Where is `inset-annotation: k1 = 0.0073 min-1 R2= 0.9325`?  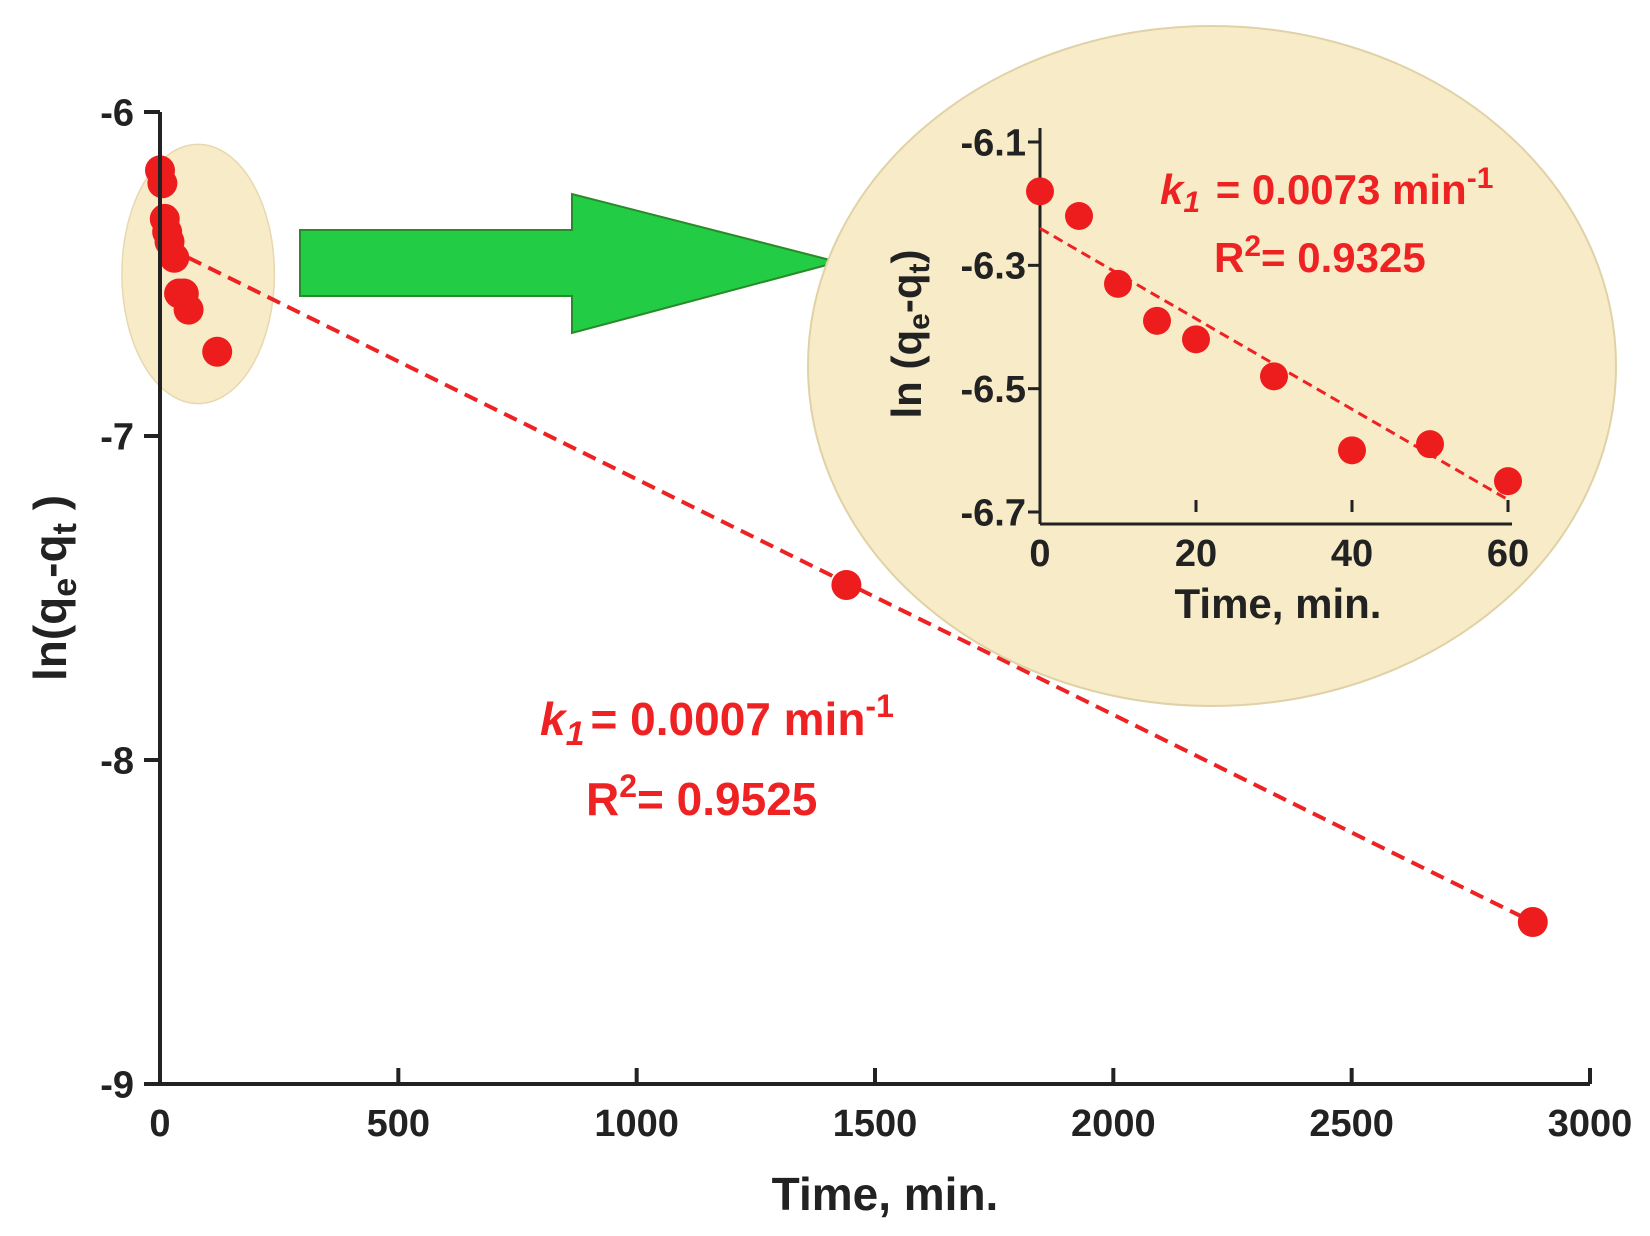
inset-annotation: k1 = 0.0073 min-1 R2= 0.9325 is located at coordinates (1326, 222).